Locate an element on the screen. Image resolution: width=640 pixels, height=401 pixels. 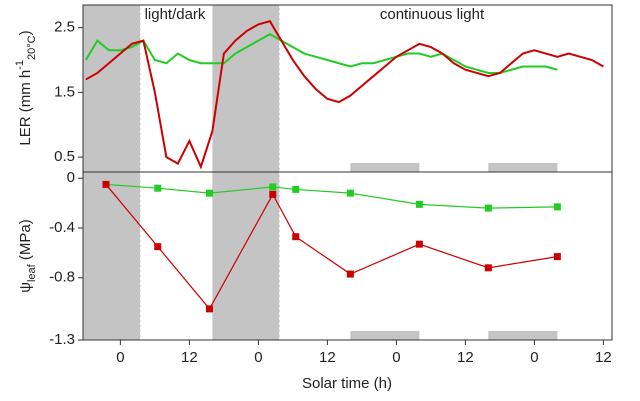
y-tick-label: 0 is located at coordinates (71, 177).